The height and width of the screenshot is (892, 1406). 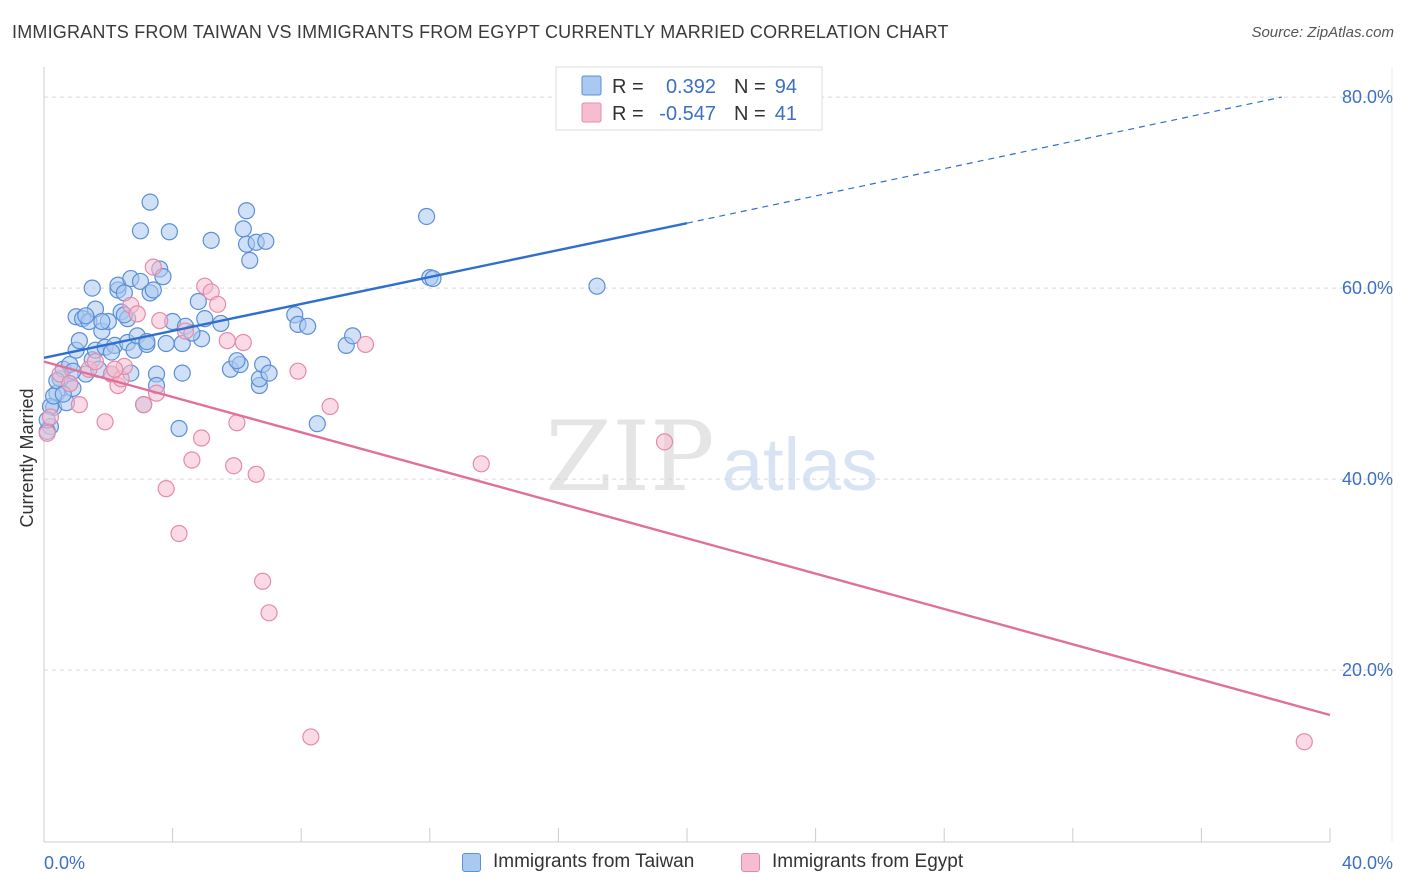 What do you see at coordinates (750, 87) in the screenshot?
I see `legend-n-label-taiwan: N =` at bounding box center [750, 87].